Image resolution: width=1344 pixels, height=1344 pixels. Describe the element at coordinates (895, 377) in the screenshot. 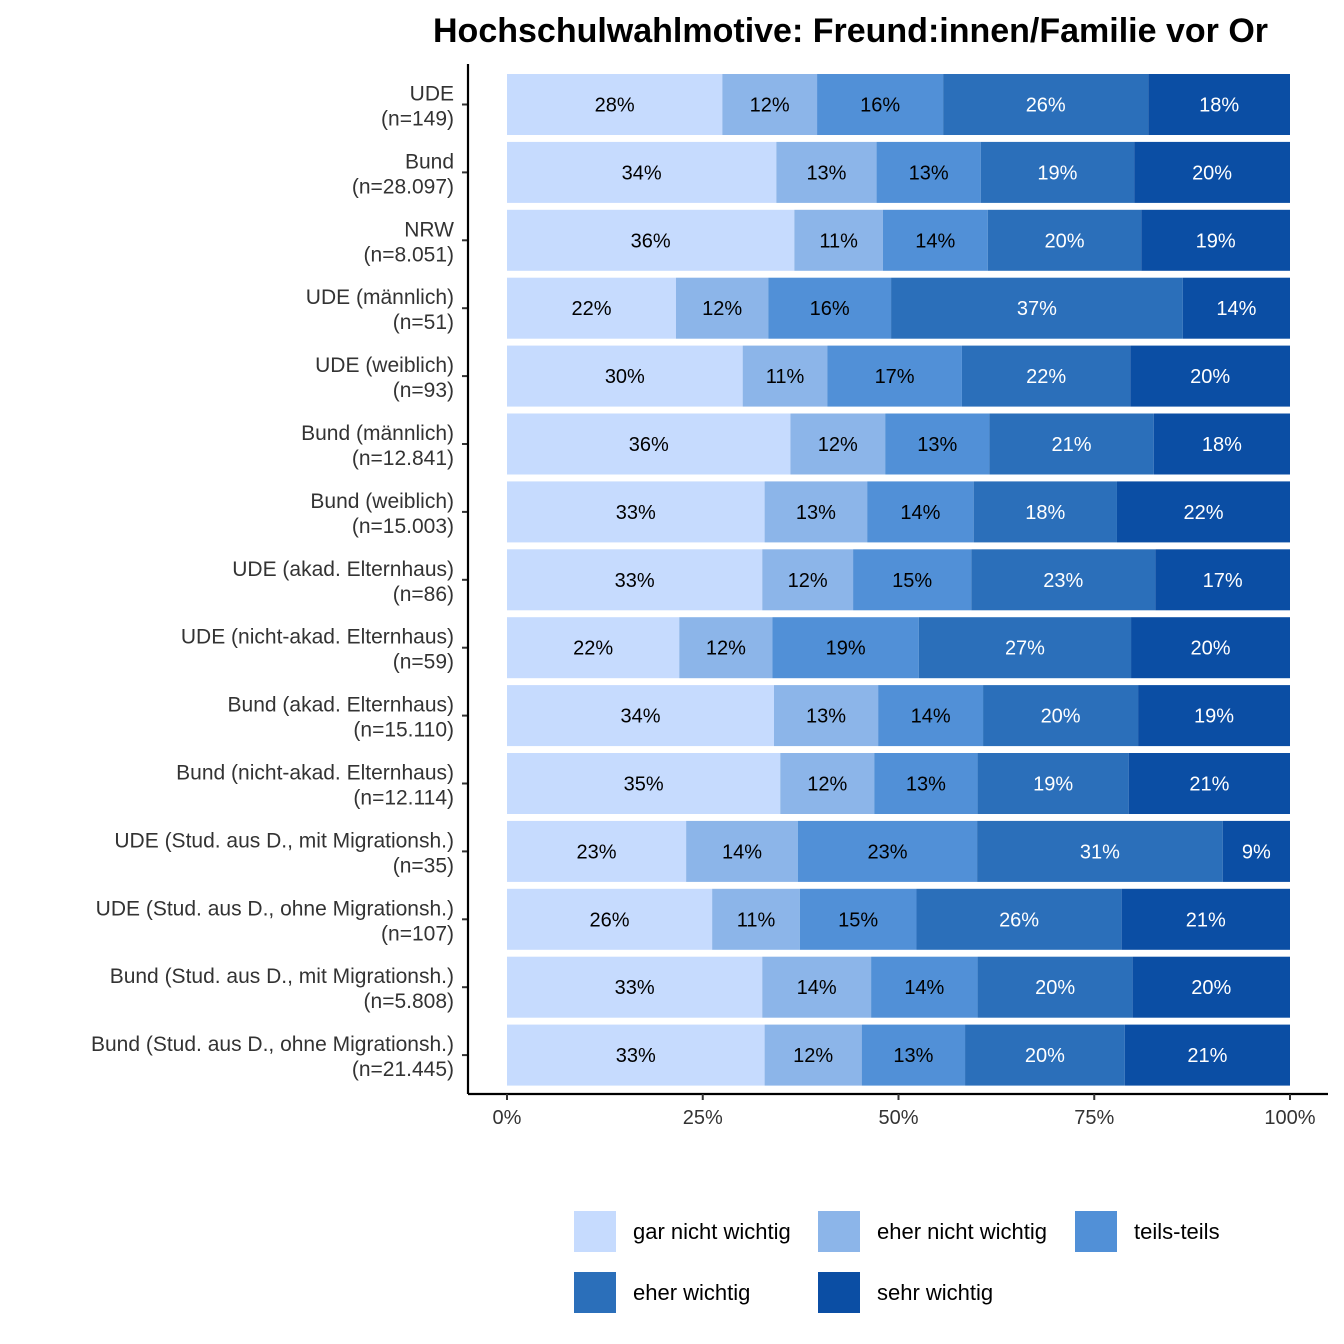

I see `data-label: 17%` at that location.